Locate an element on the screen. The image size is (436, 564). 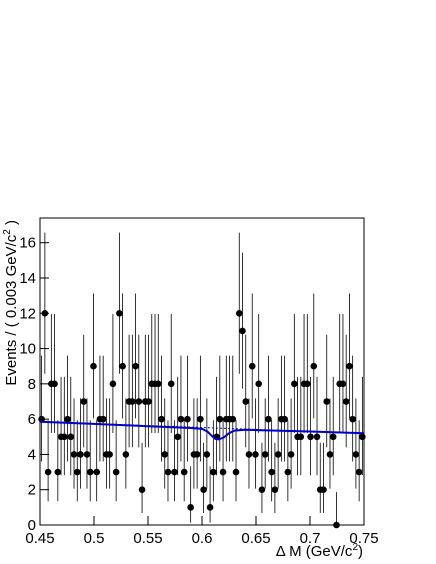
x-tick-label: 0.75 is located at coordinates (363, 538).